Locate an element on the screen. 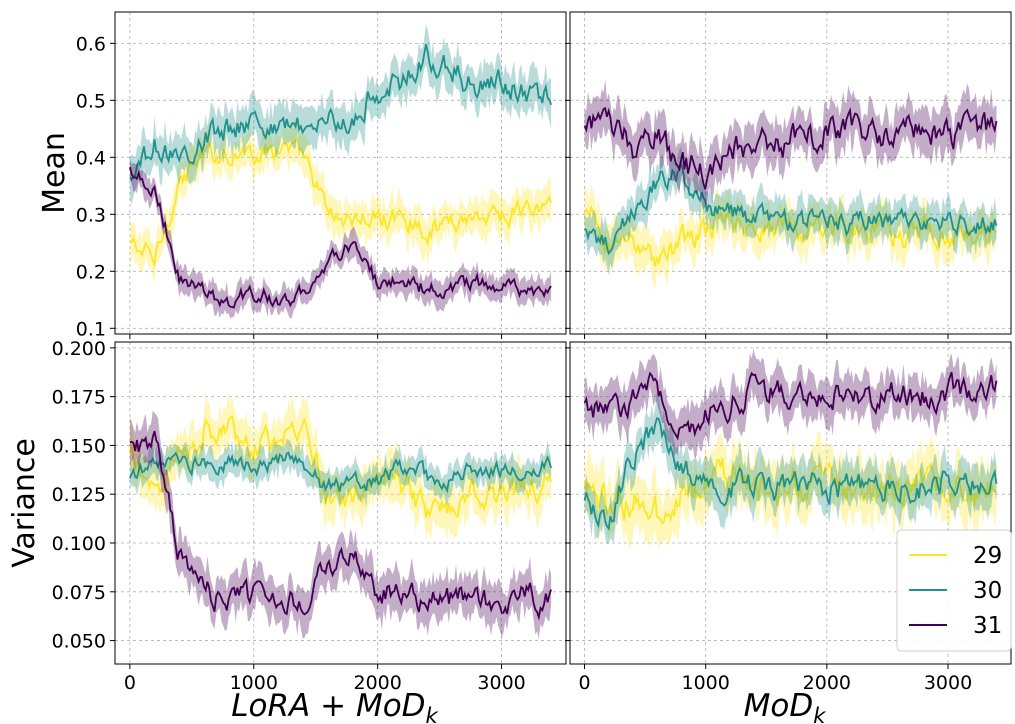 This screenshot has height=724, width=1015. y-tick-label: 0.1 is located at coordinates (91, 329).